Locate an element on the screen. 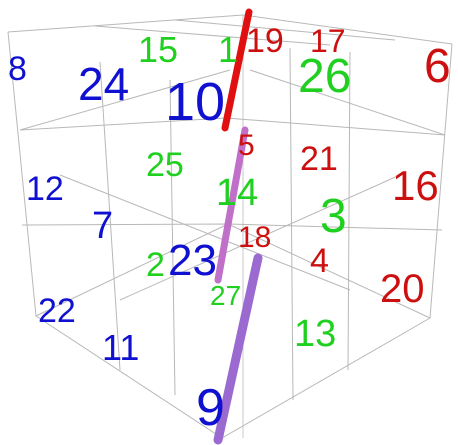  cube-number-7: 7 is located at coordinates (102, 226).